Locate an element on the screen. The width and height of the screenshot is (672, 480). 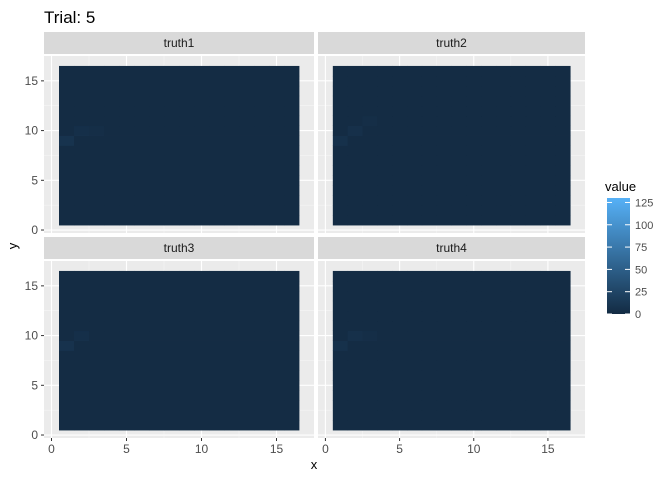
legend-tick-label: 100 is located at coordinates (644, 226).